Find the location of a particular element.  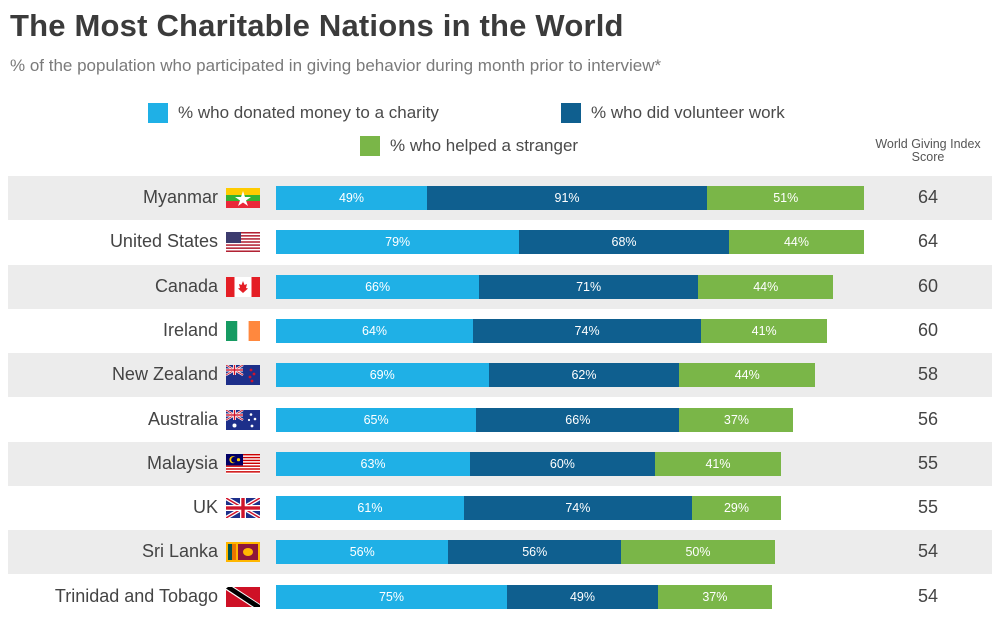

country-label: Ireland is located at coordinates (190, 329).